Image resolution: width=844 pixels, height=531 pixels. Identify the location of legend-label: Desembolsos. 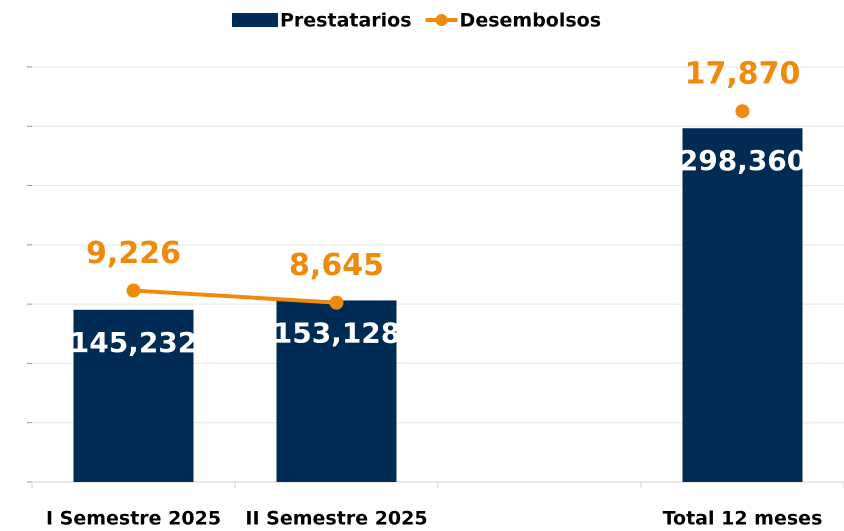
(531, 21).